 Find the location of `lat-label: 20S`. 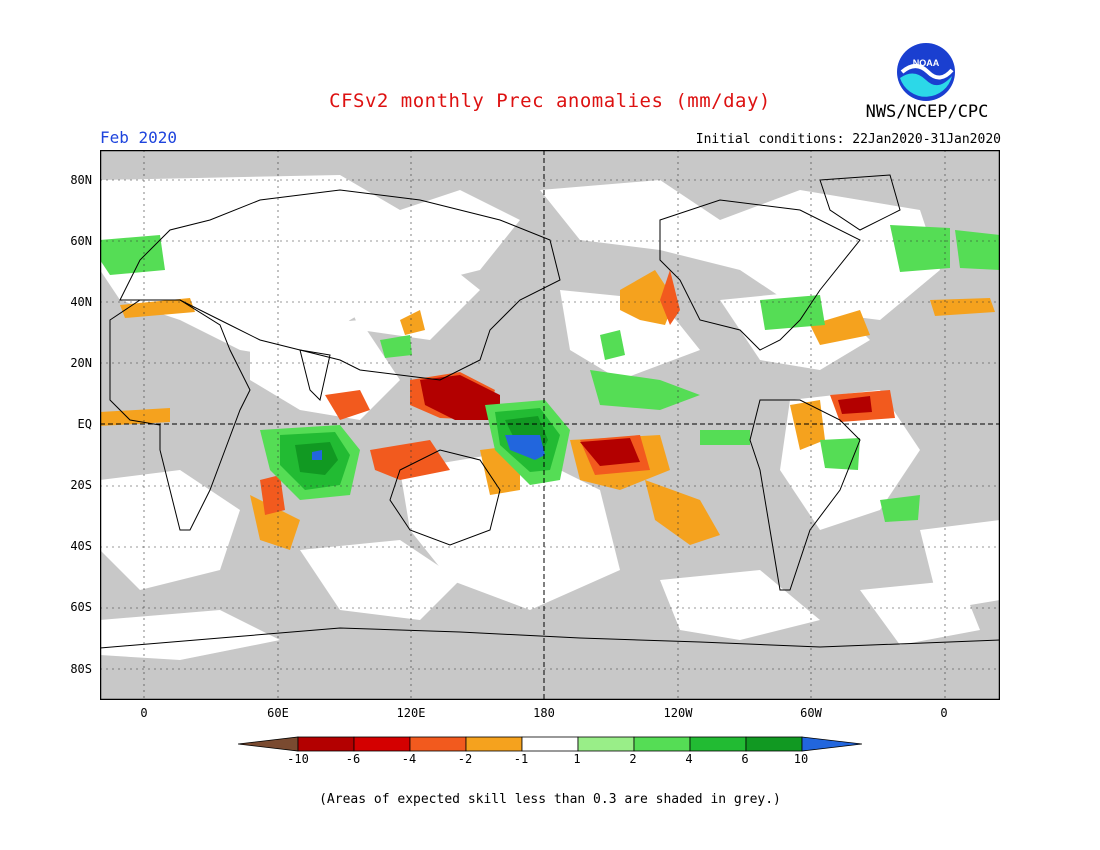

lat-label: 20S is located at coordinates (81, 485).